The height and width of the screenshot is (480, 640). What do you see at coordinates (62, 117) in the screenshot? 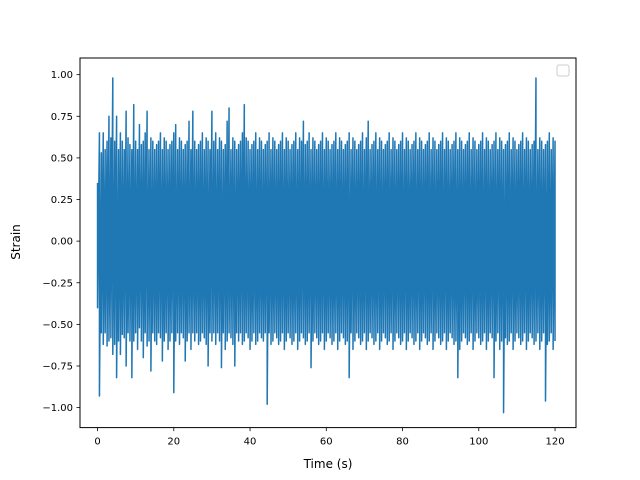
I see `y-tick-label: 0.75` at bounding box center [62, 117].